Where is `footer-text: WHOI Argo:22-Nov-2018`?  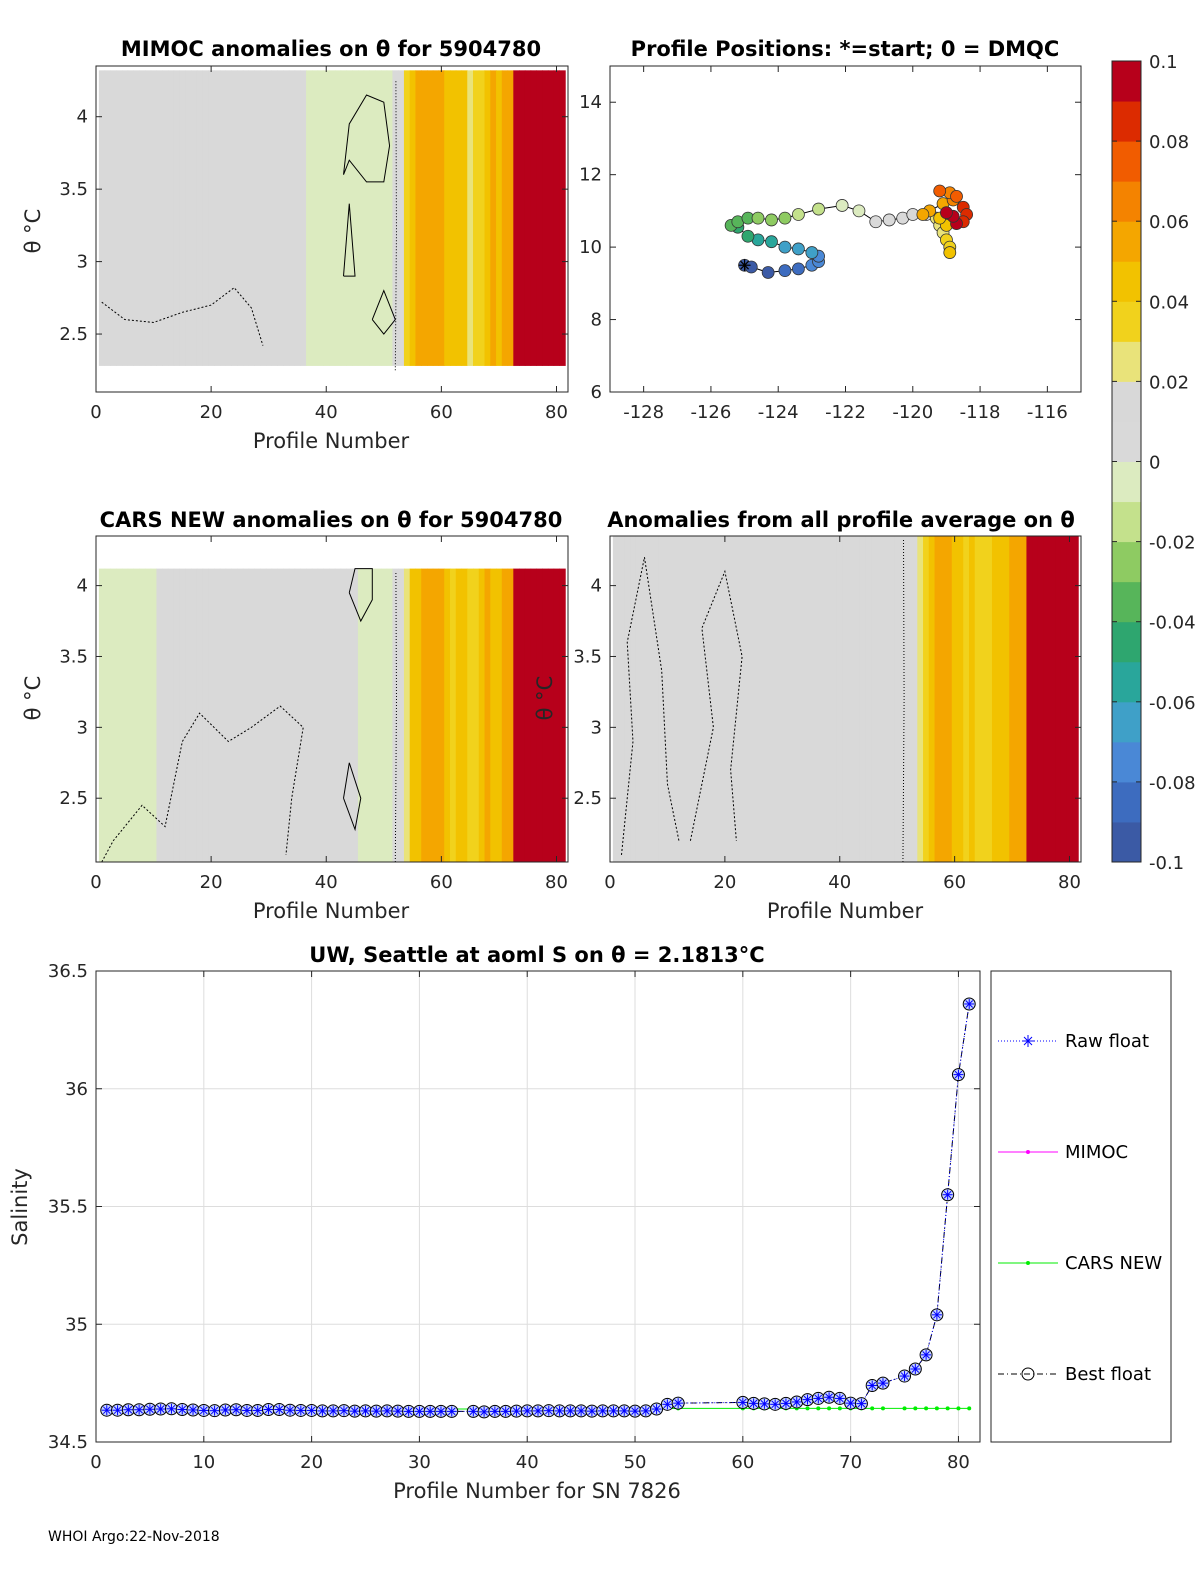
footer-text: WHOI Argo:22-Nov-2018 is located at coordinates (134, 1537).